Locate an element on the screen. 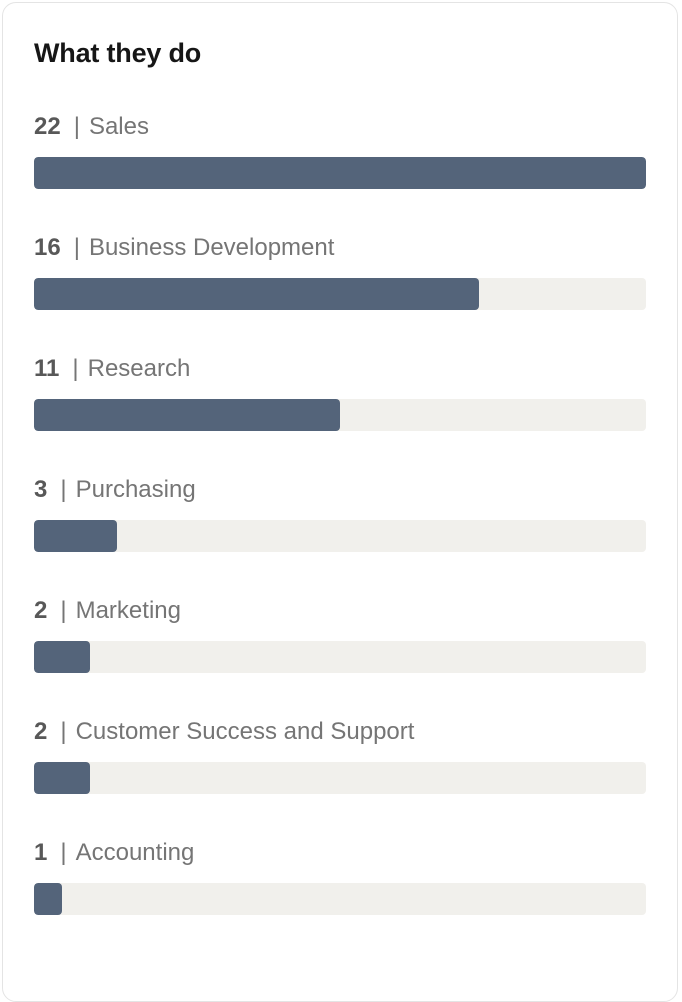 This screenshot has width=682, height=1002. bar-count: 1 is located at coordinates (41, 852).